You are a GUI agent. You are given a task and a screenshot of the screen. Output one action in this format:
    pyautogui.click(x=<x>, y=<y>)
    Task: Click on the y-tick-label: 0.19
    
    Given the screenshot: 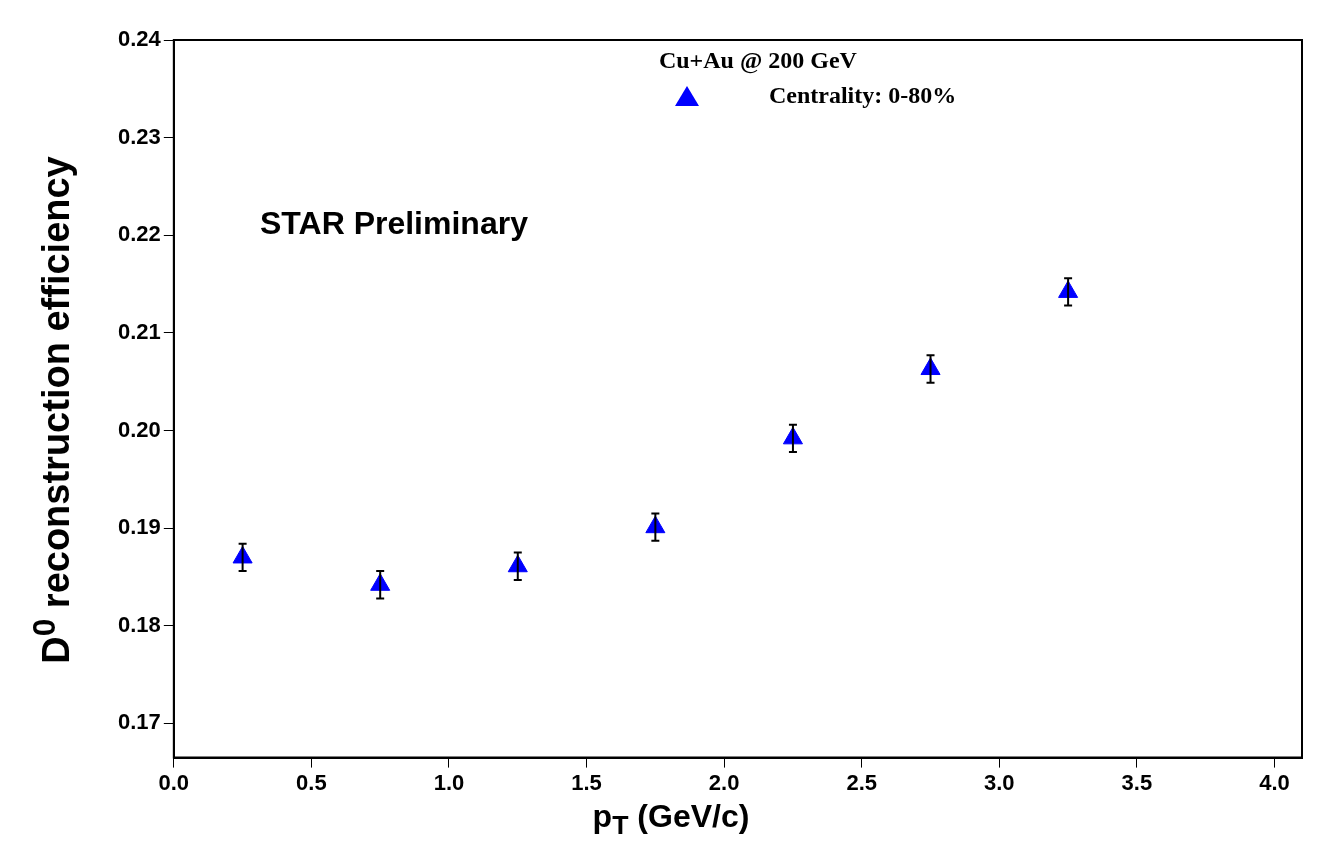 What is the action you would take?
    pyautogui.click(x=139, y=527)
    